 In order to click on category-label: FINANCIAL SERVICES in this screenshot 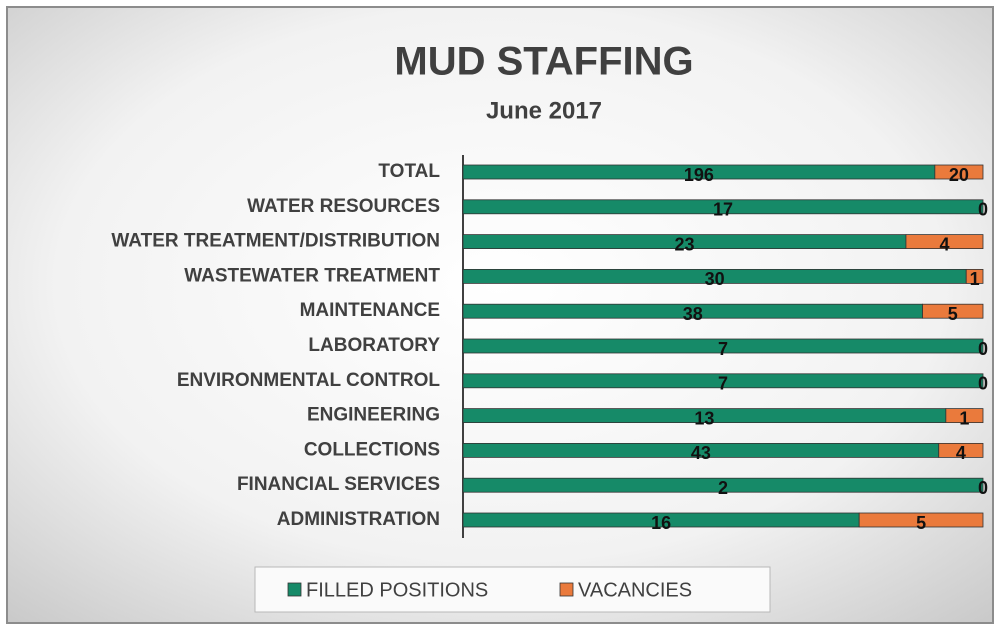, I will do `click(338, 484)`.